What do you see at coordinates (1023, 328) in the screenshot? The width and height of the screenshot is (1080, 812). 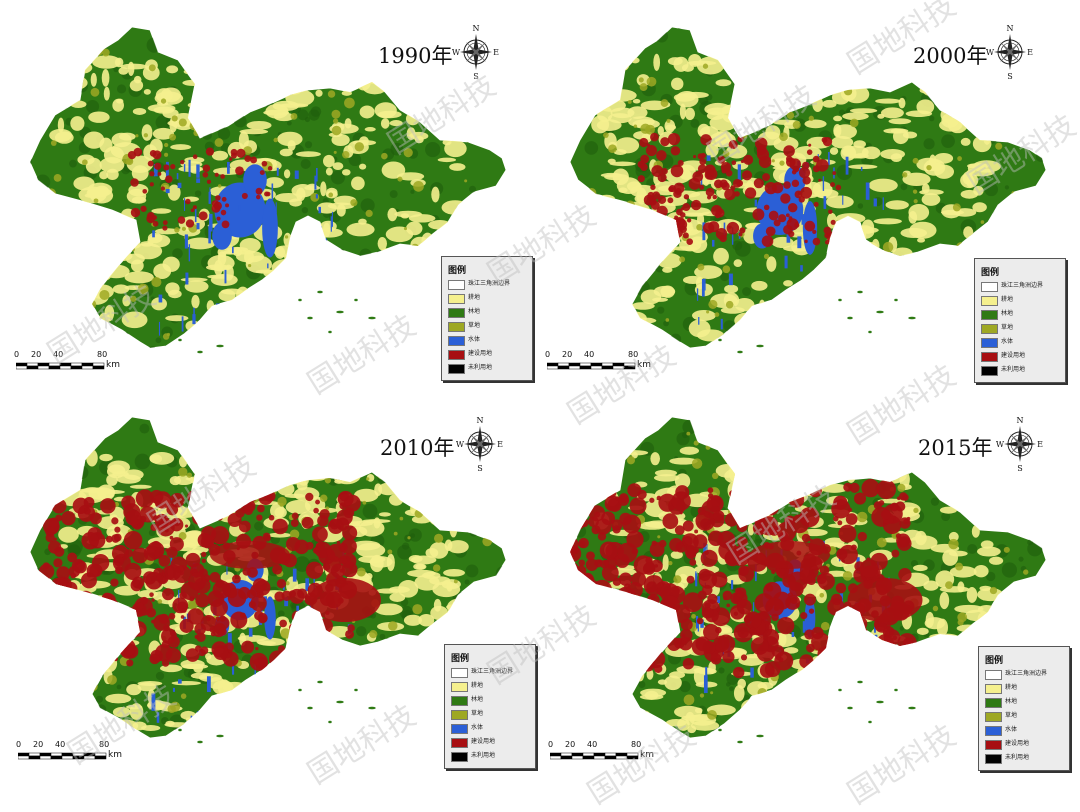 I see `legend-item: 草地` at bounding box center [1023, 328].